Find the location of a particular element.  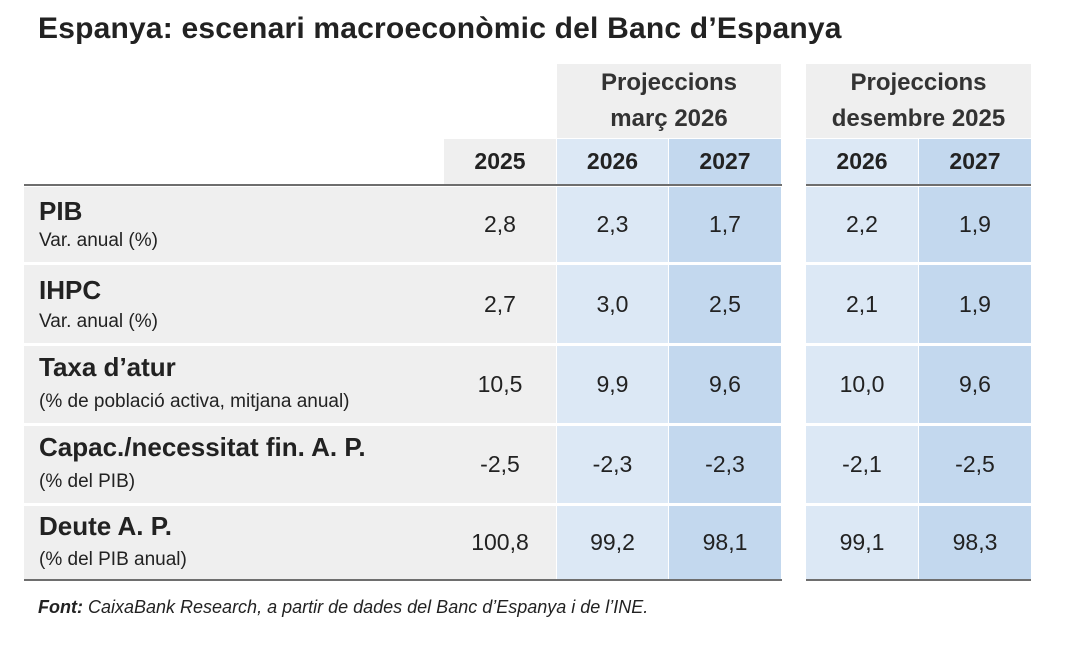

table-cell: 3,0 is located at coordinates (612, 304).